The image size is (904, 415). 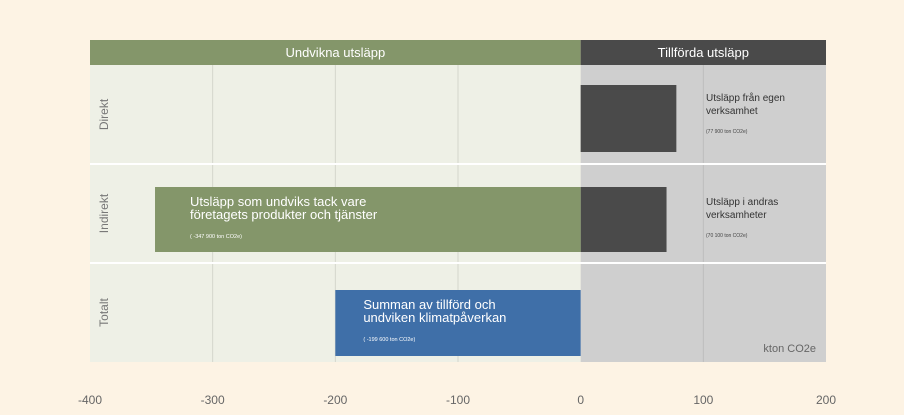 I want to click on x-tick-label: -200, so click(x=335, y=400).